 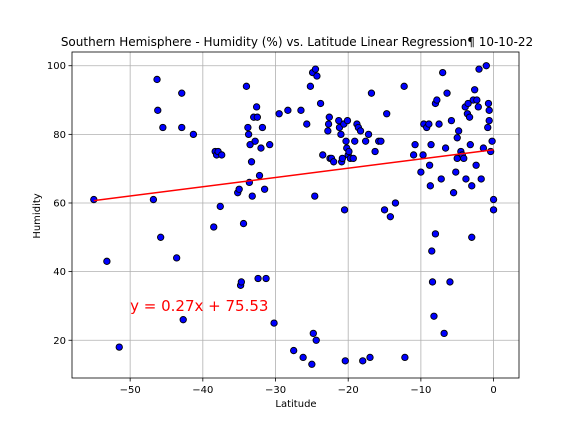 I want to click on regression-equation: y = 0.27x + 75.53, so click(x=199, y=306).